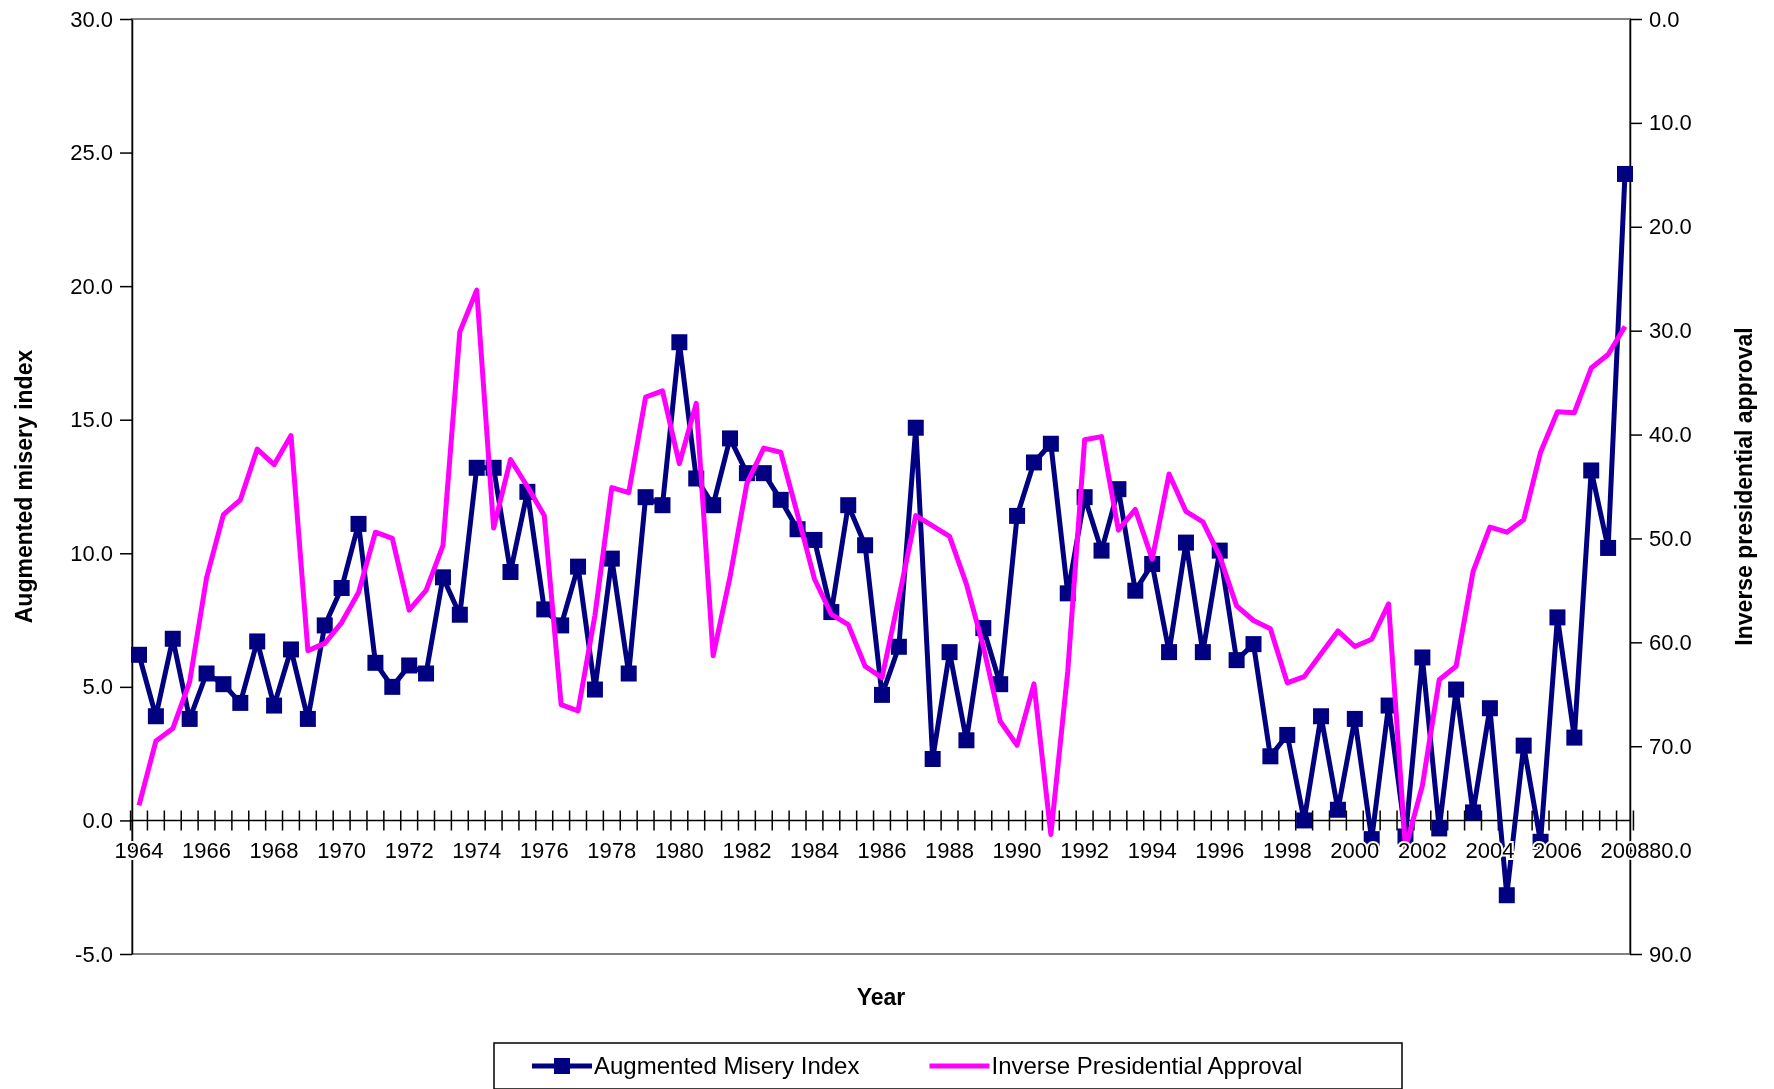  I want to click on y2-tick-label: 50.0, so click(1670, 538).